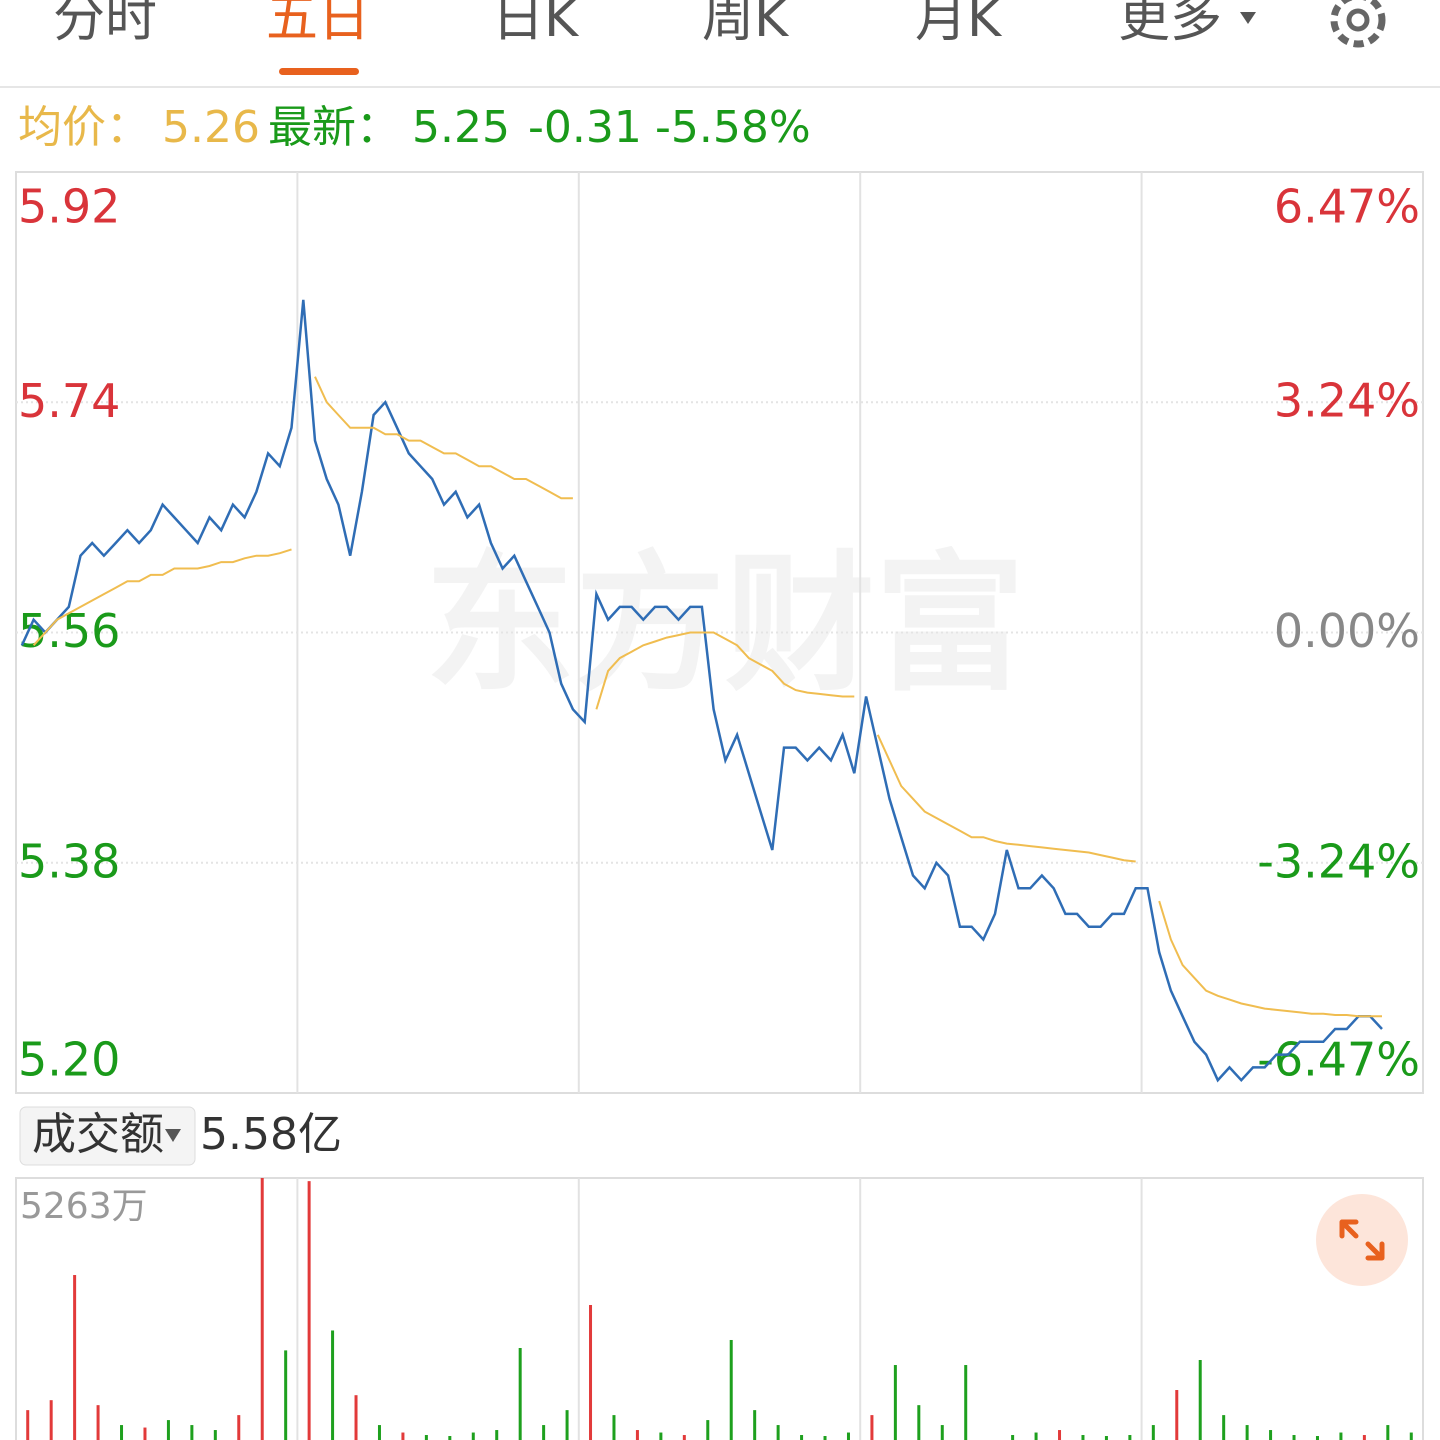 The height and width of the screenshot is (1440, 1440). I want to click on tab-underline, so click(319, 71).